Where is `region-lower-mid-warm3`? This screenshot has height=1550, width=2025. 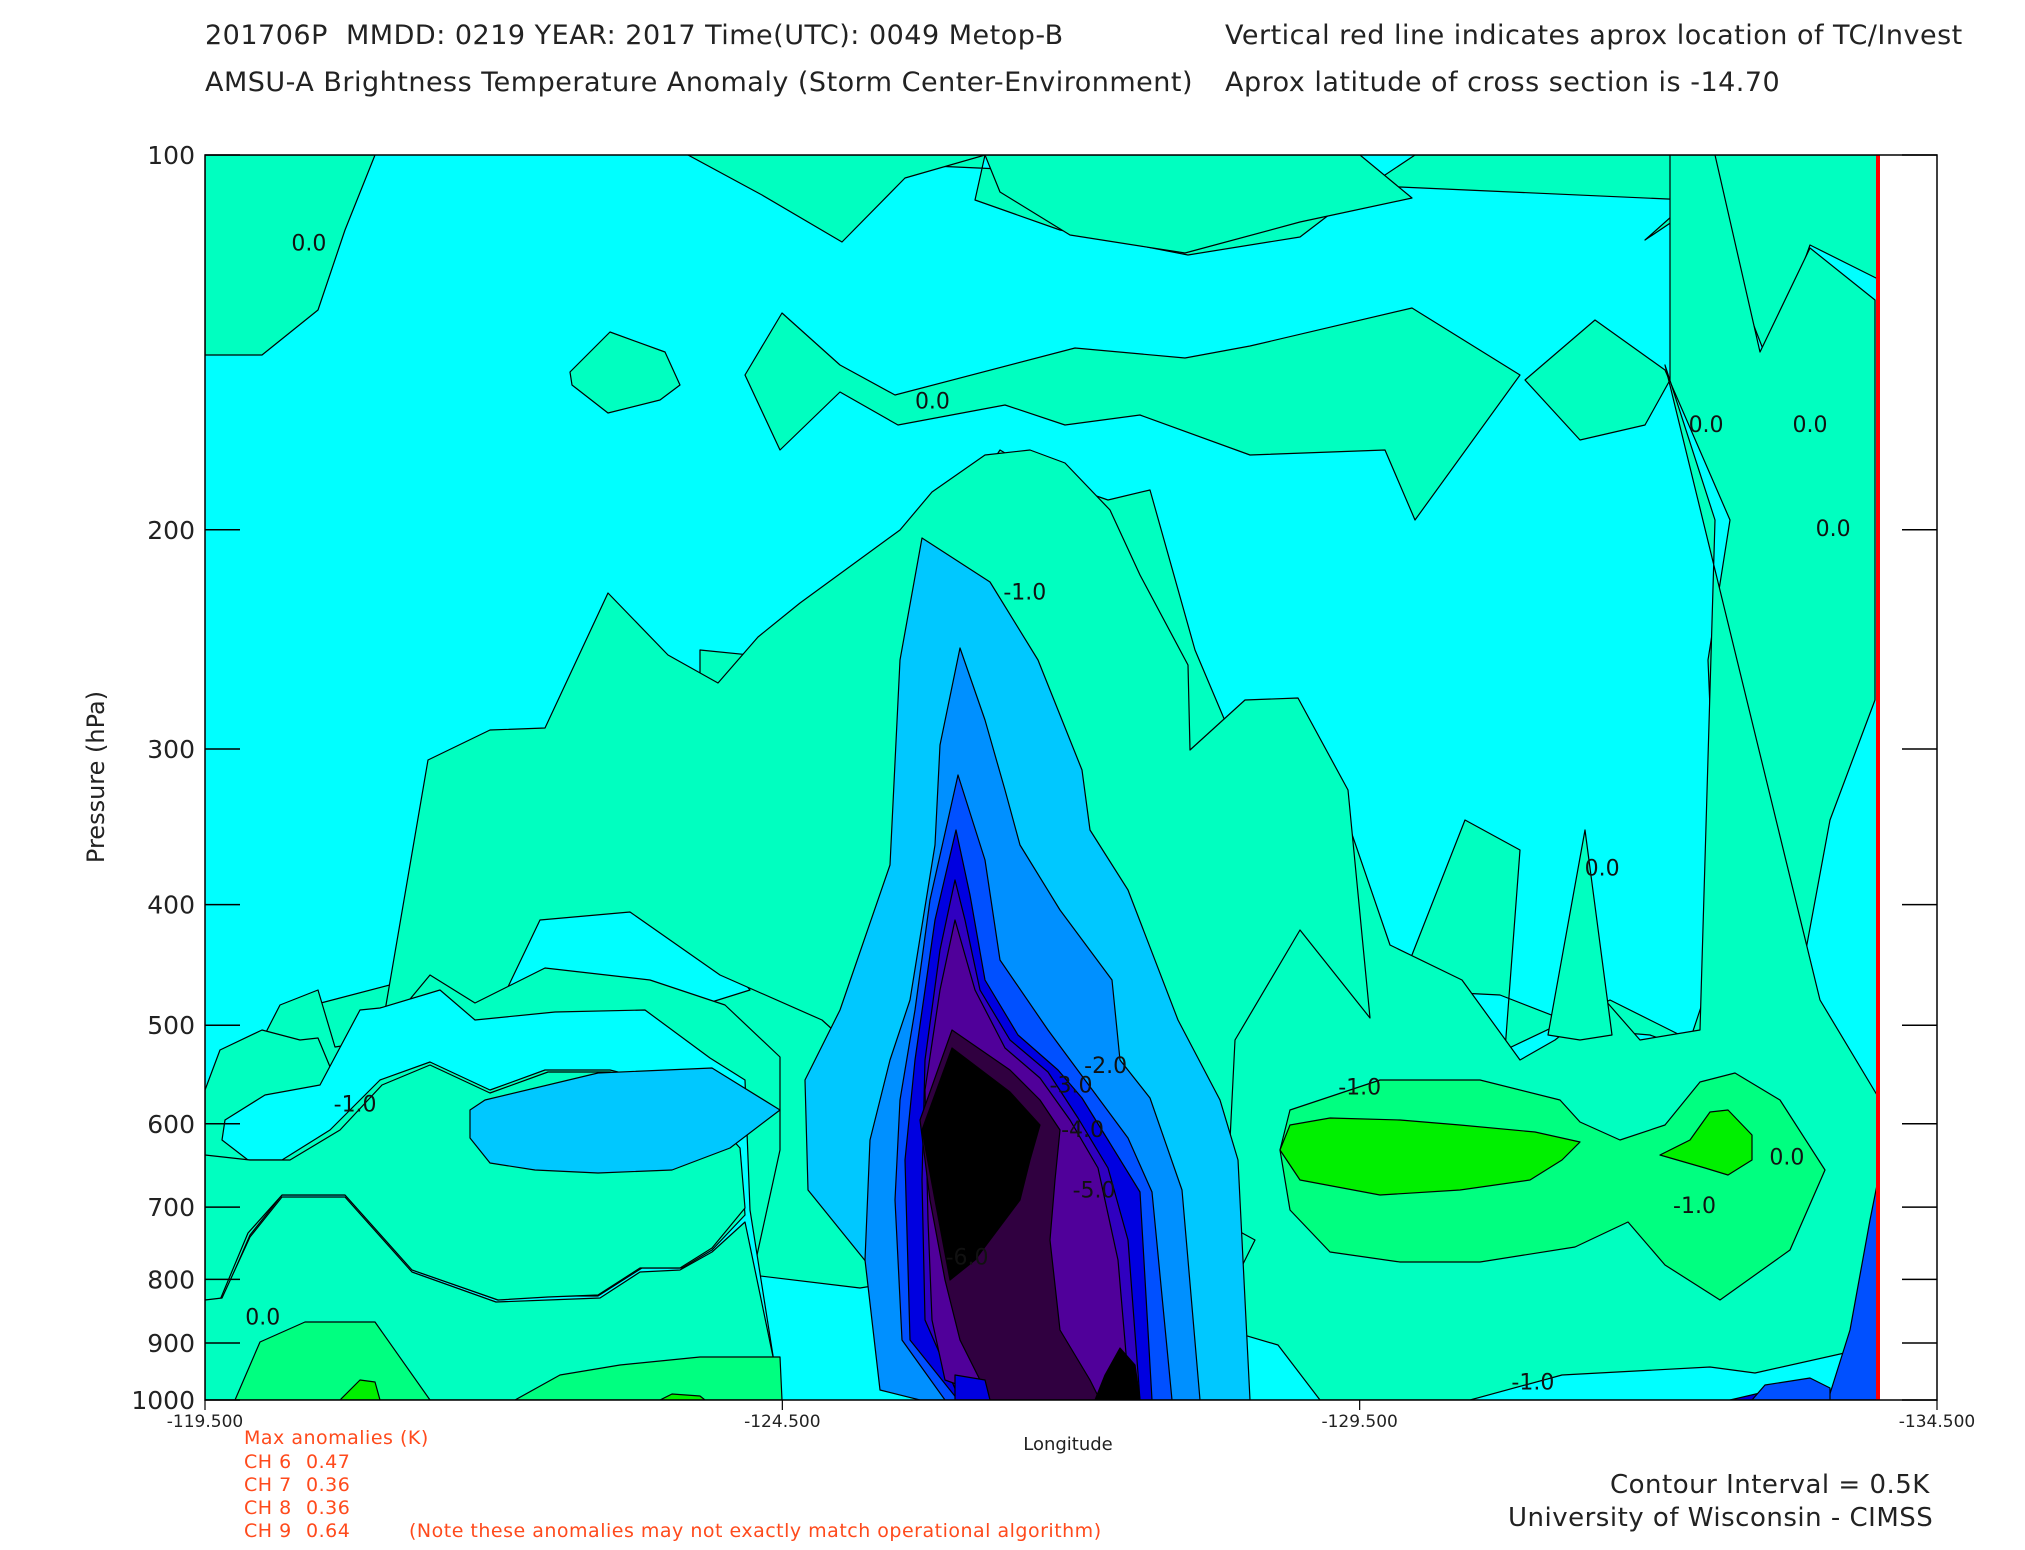
region-lower-mid-warm3 is located at coordinates (682, 1396).